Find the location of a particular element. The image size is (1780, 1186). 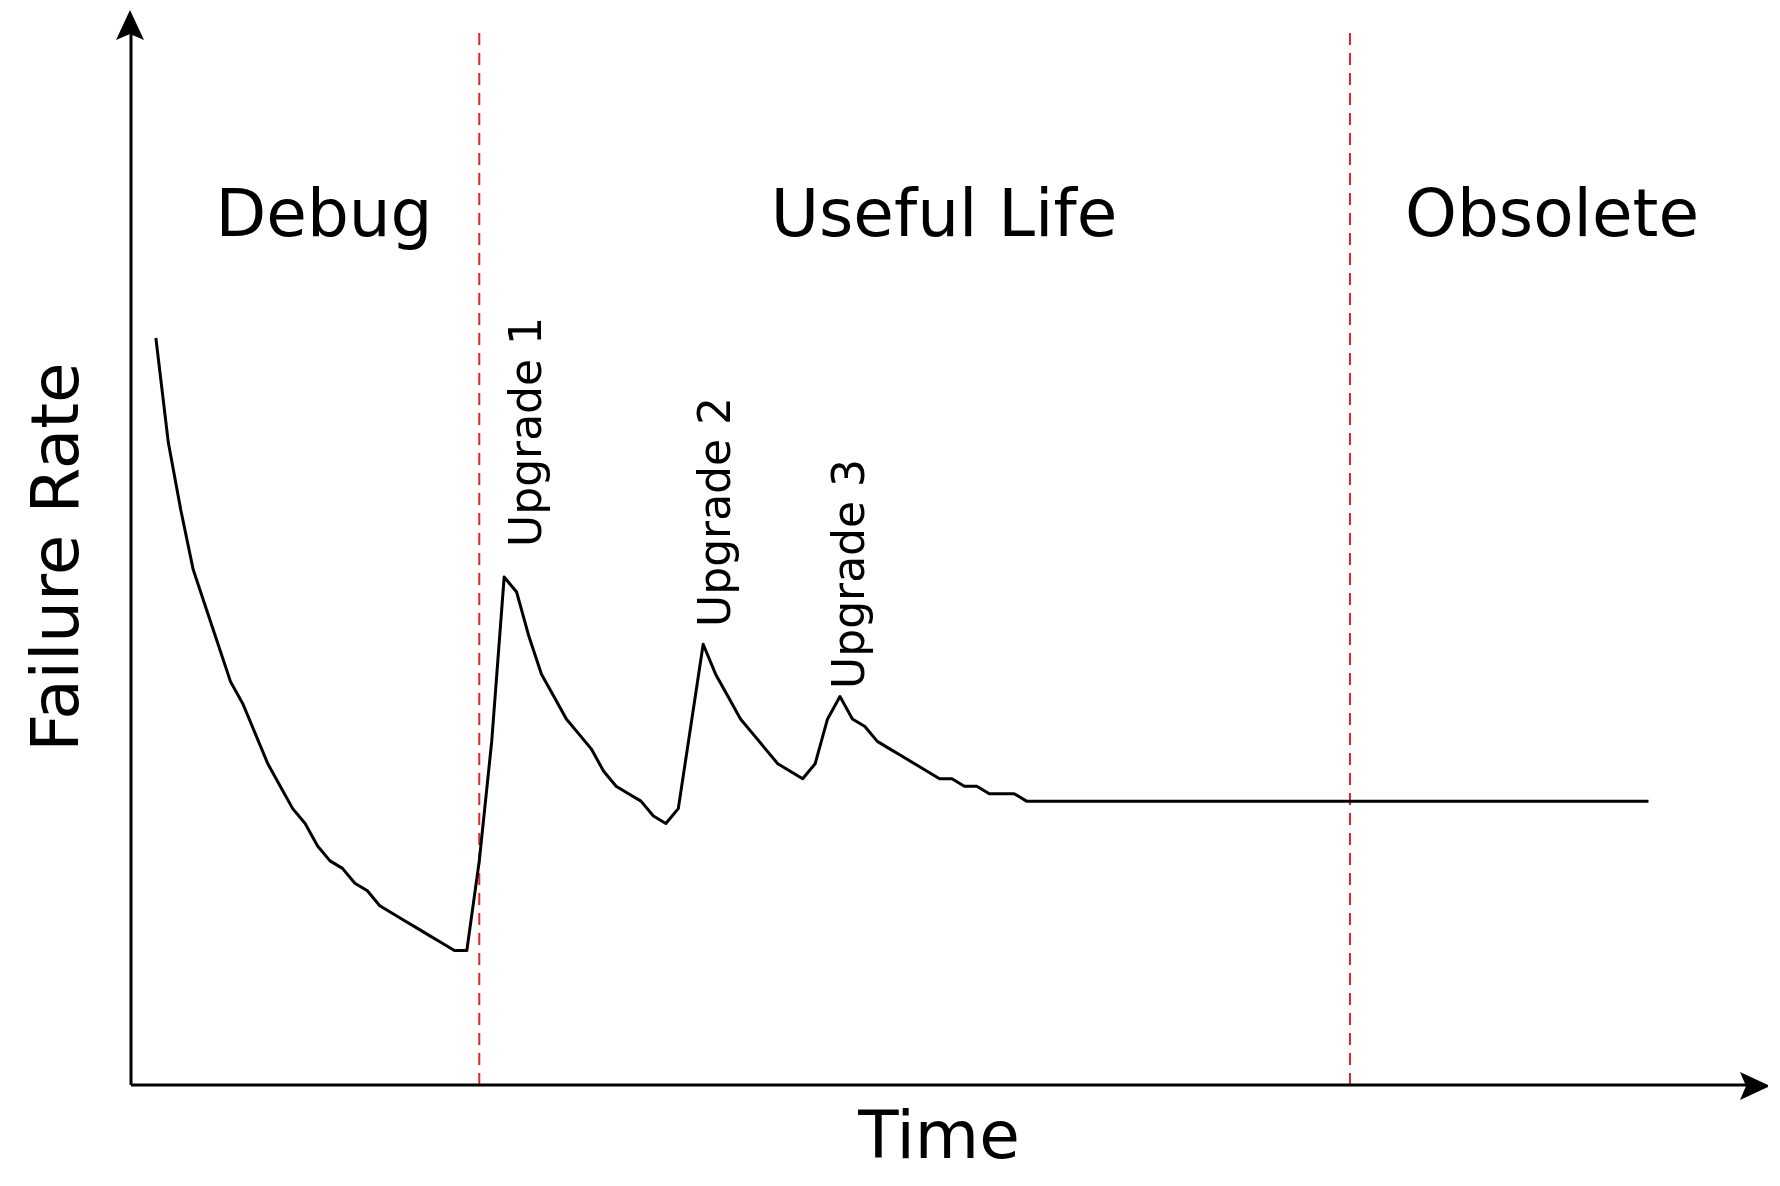

x-axis-title: Time is located at coordinates (938, 1135).